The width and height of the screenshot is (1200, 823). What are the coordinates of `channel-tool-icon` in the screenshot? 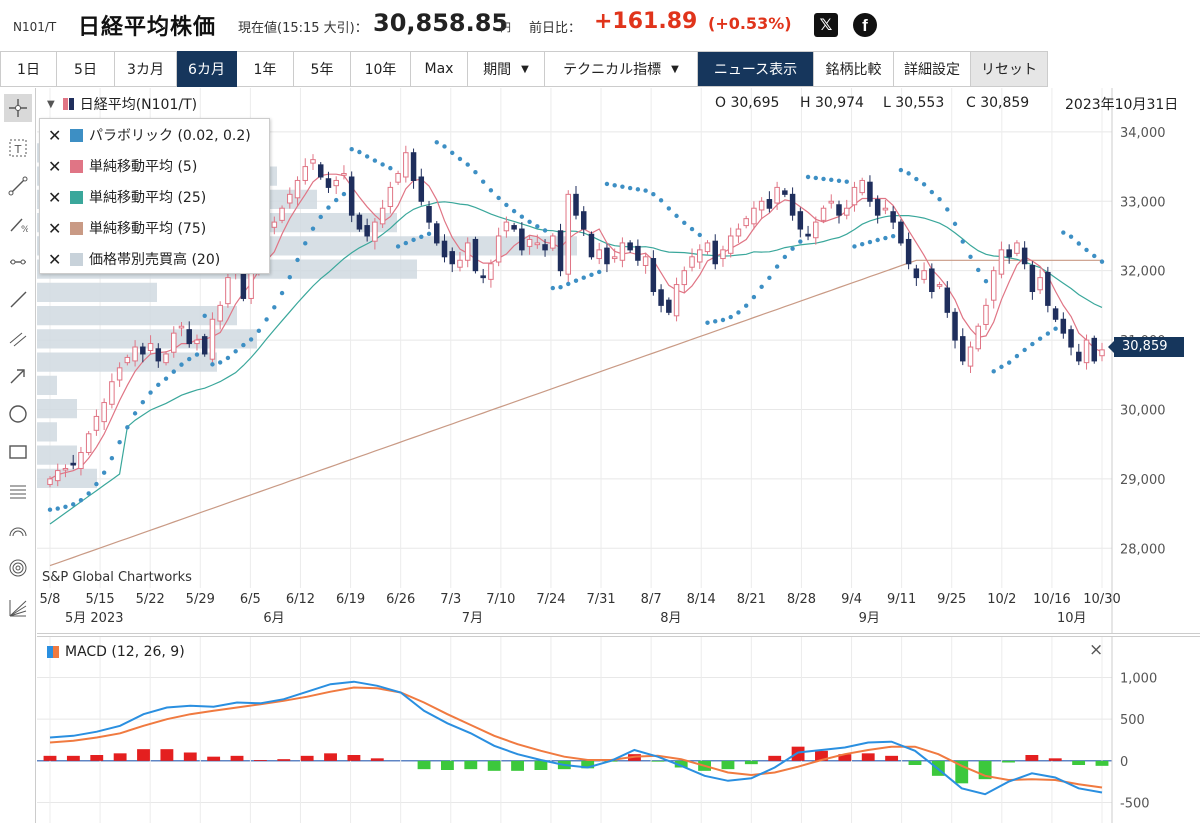 It's located at (18, 338).